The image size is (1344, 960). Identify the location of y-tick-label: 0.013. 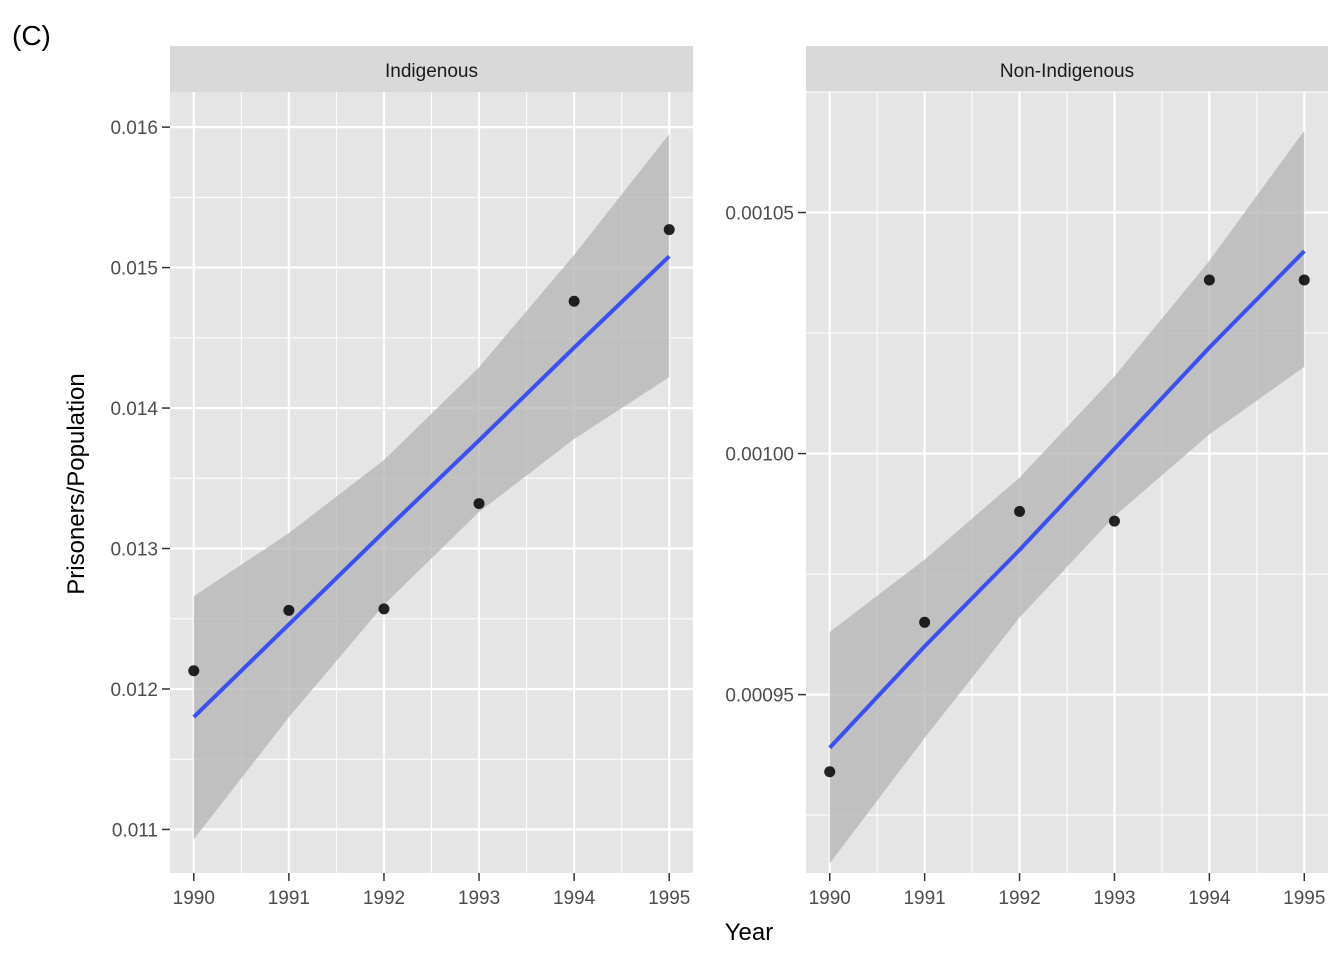
(134, 550).